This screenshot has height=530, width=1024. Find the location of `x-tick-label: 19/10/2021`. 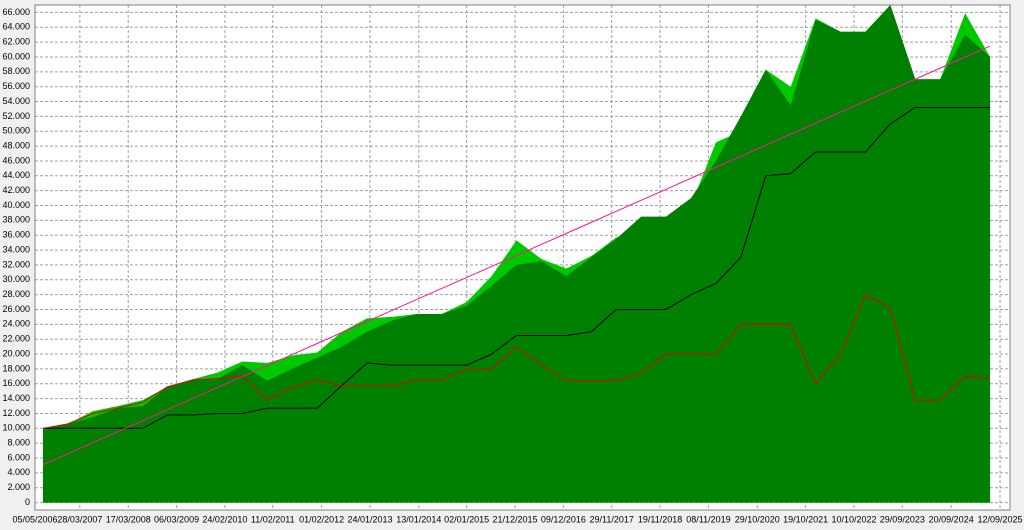

x-tick-label: 19/10/2021 is located at coordinates (805, 519).